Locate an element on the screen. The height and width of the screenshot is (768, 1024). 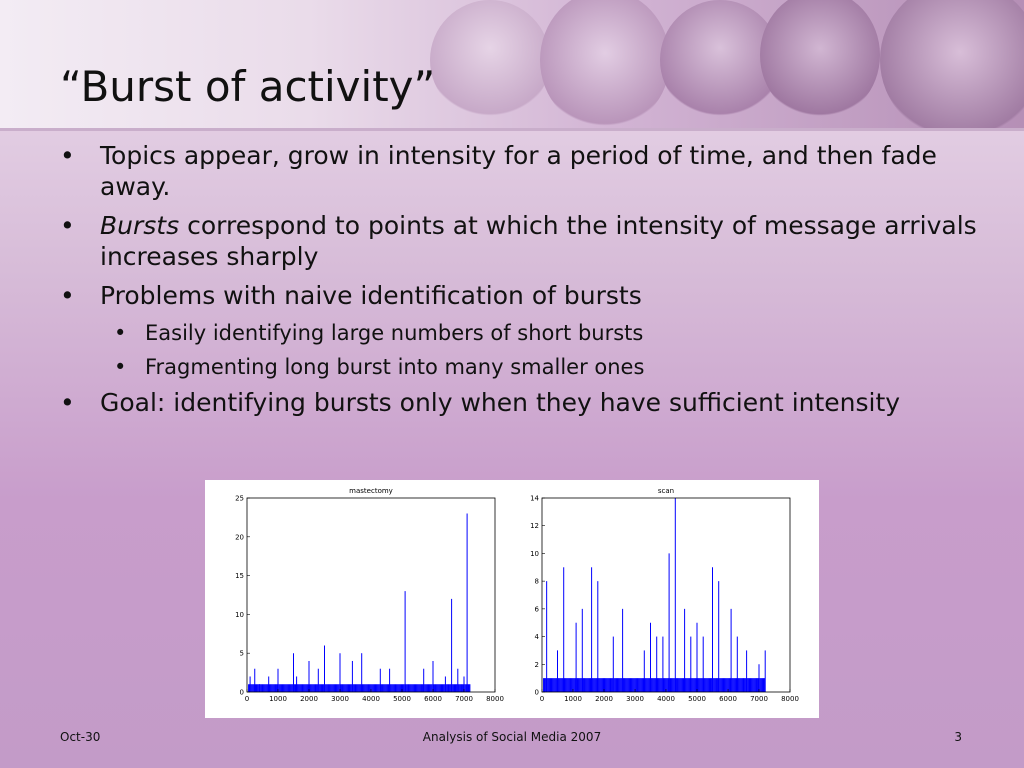
header-divider is located at coordinates (512, 129).